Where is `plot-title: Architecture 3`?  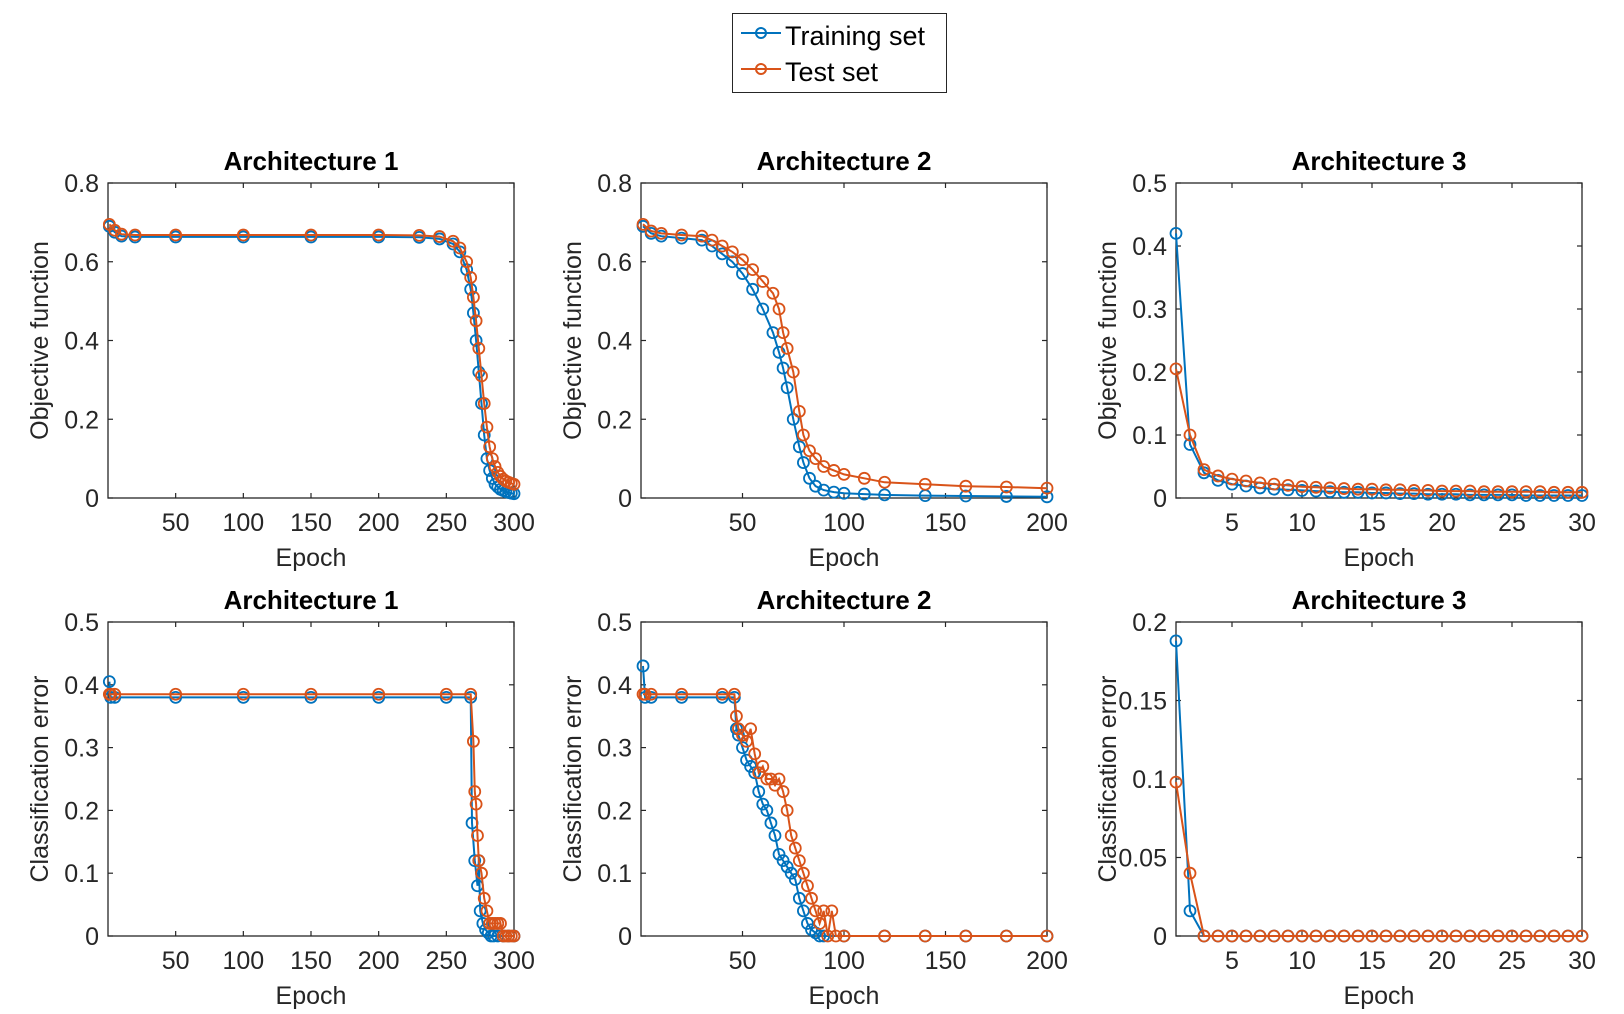
plot-title: Architecture 3 is located at coordinates (1379, 600).